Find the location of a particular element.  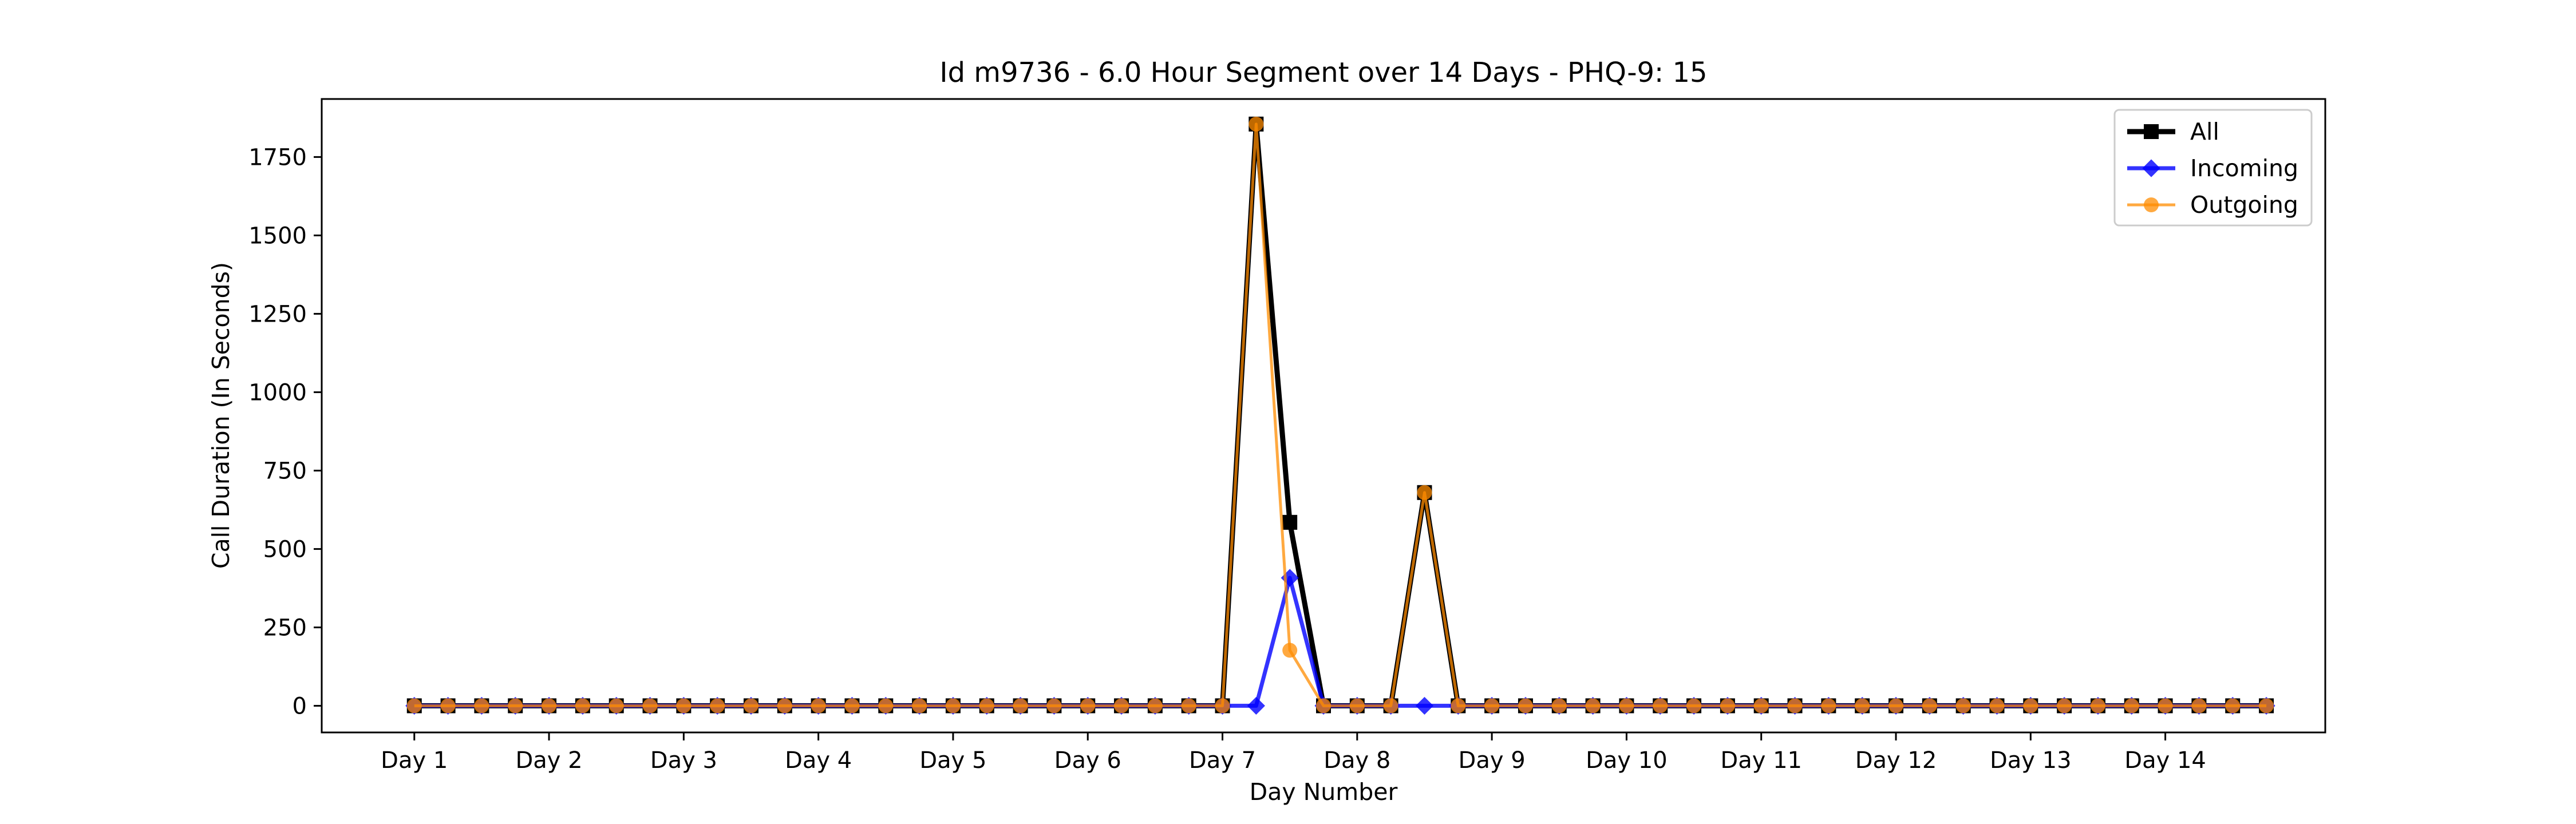

legend-label: Outgoing is located at coordinates (2244, 205).